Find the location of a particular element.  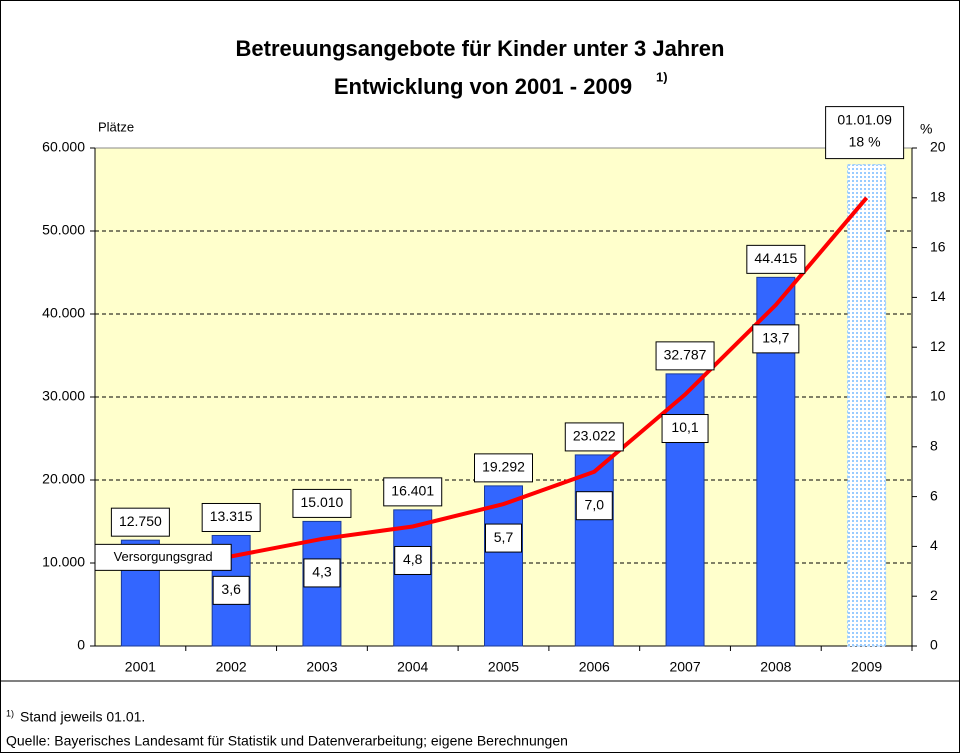

y2-tick-label: 4 is located at coordinates (934, 545).